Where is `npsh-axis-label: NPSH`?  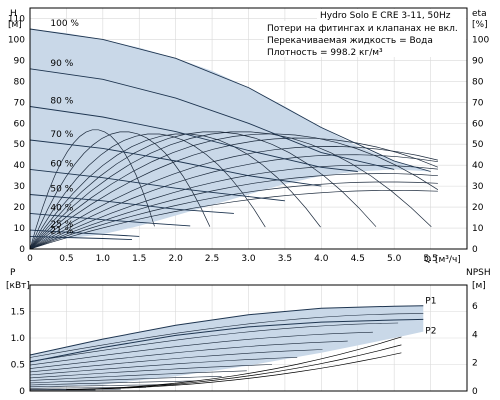 npsh-axis-label: NPSH is located at coordinates (478, 273).